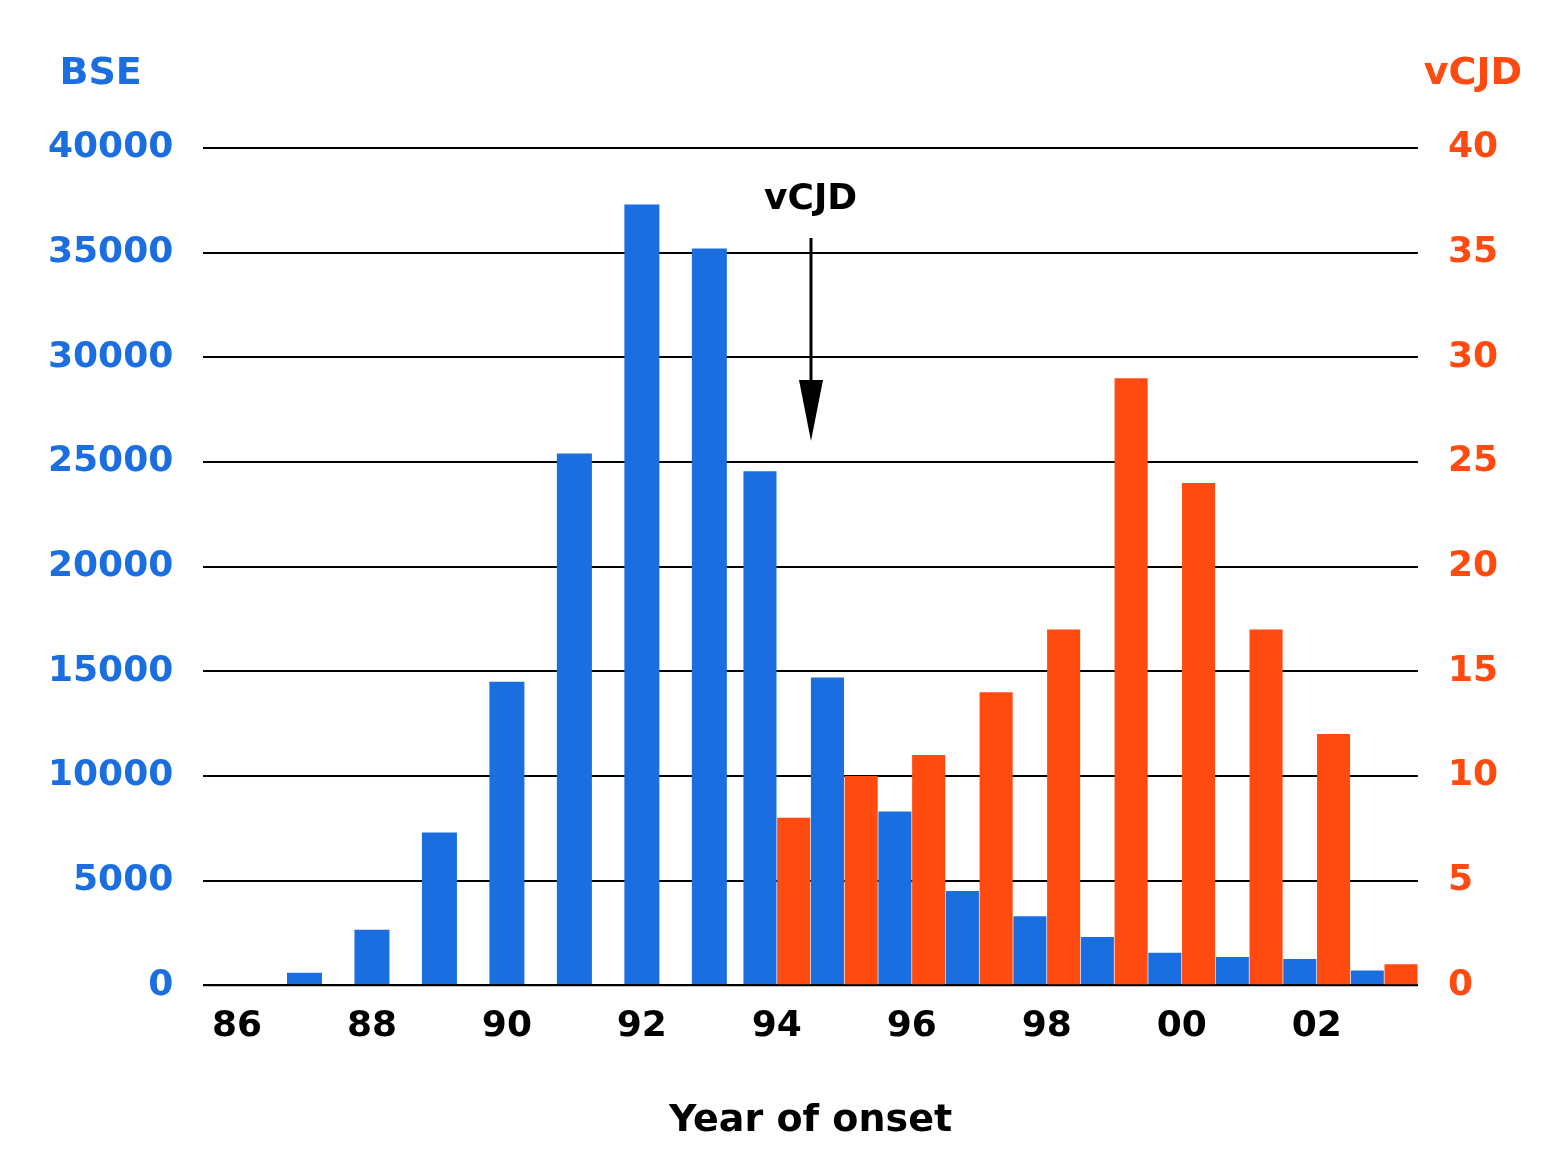 The image size is (1566, 1176). I want to click on x-axis-title: Year of onset, so click(810, 1118).